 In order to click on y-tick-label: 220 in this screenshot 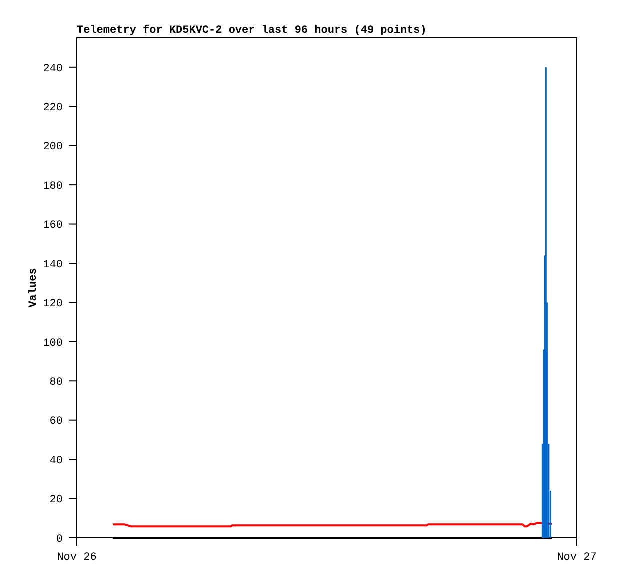, I will do `click(53, 108)`.